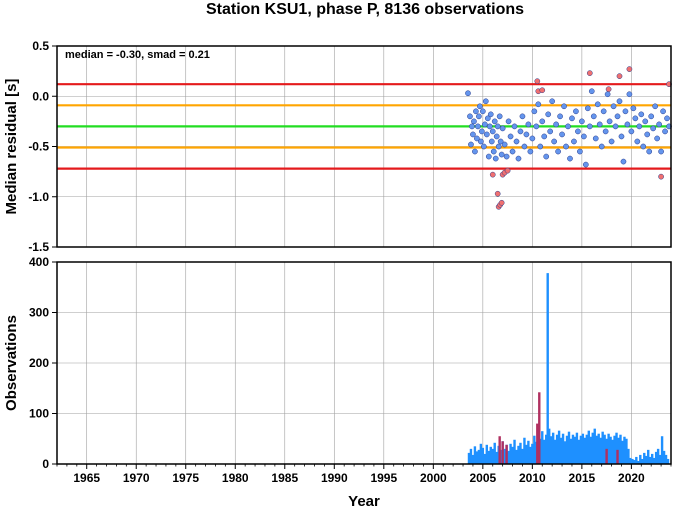  I want to click on year-x-tick-label: 1995, so click(383, 478).